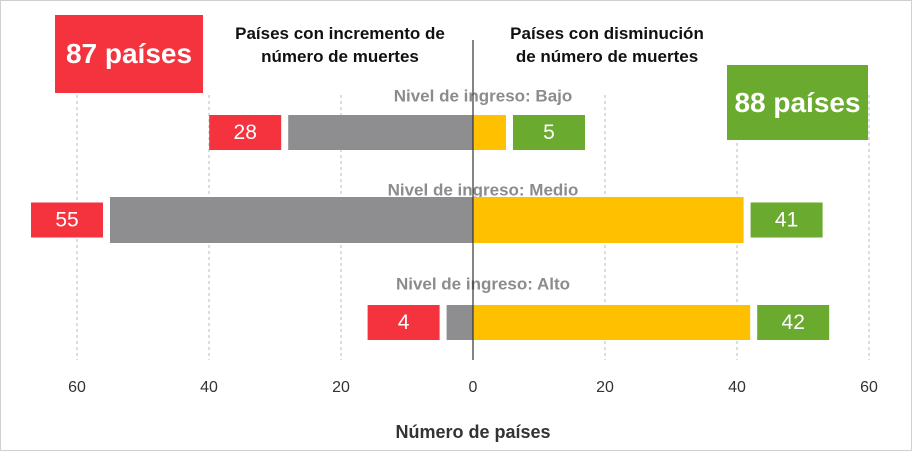 This screenshot has width=912, height=451. I want to click on value-label: 4, so click(404, 322).